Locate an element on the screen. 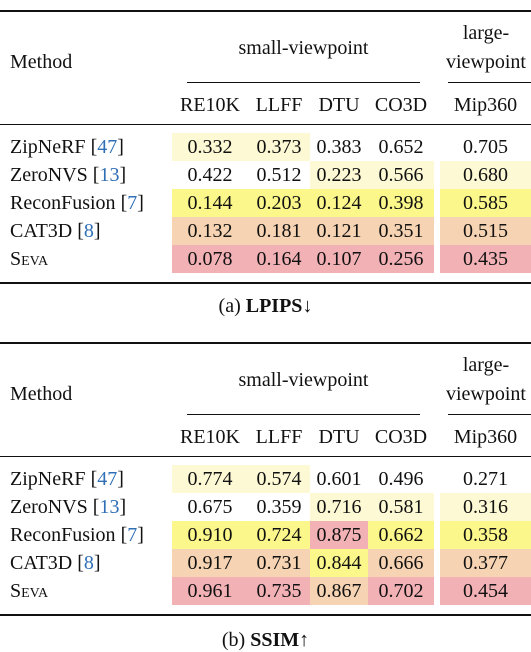 Image resolution: width=531 pixels, height=652 pixels. value-cell: 0.702 is located at coordinates (401, 591).